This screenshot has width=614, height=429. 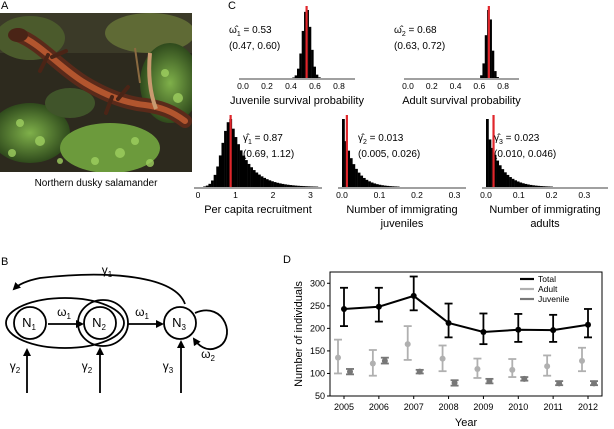 I want to click on estimate-annotation: ω̂2 = 0.68, so click(x=415, y=31).